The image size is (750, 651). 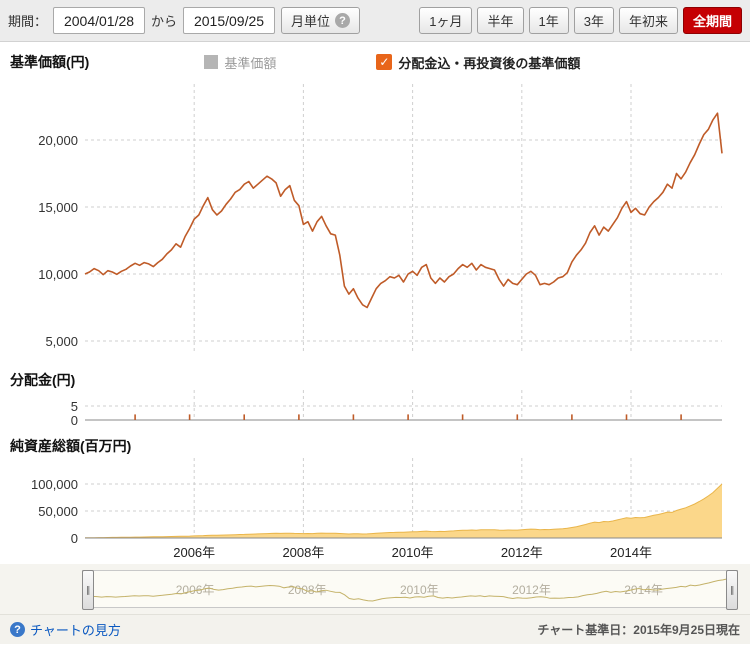 I want to click on svg-text: 50,000, so click(x=58, y=511).